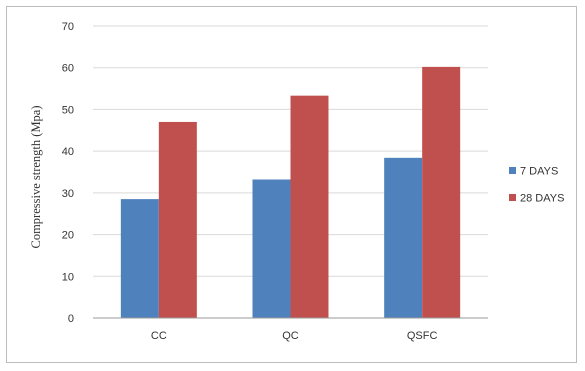 The height and width of the screenshot is (371, 585). Describe the element at coordinates (290, 336) in the screenshot. I see `x-category-label: QC` at that location.